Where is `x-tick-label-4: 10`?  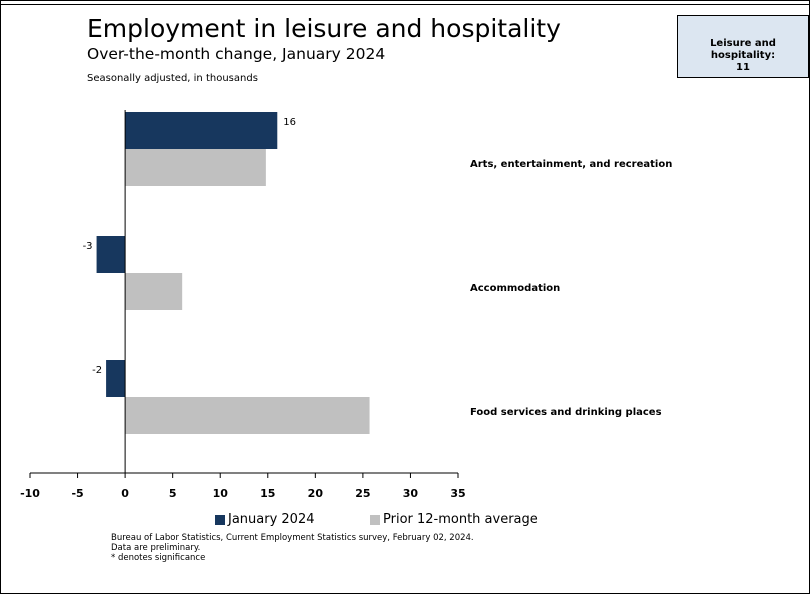
x-tick-label-4: 10 is located at coordinates (221, 493).